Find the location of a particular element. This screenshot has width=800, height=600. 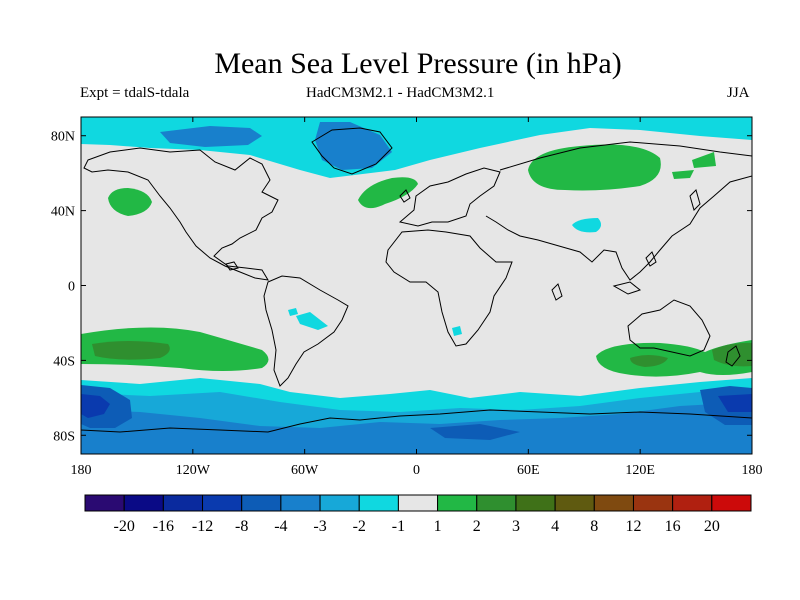

model-comparison-label: HadCM3M2.1 - HadCM3M2.1 is located at coordinates (400, 93).